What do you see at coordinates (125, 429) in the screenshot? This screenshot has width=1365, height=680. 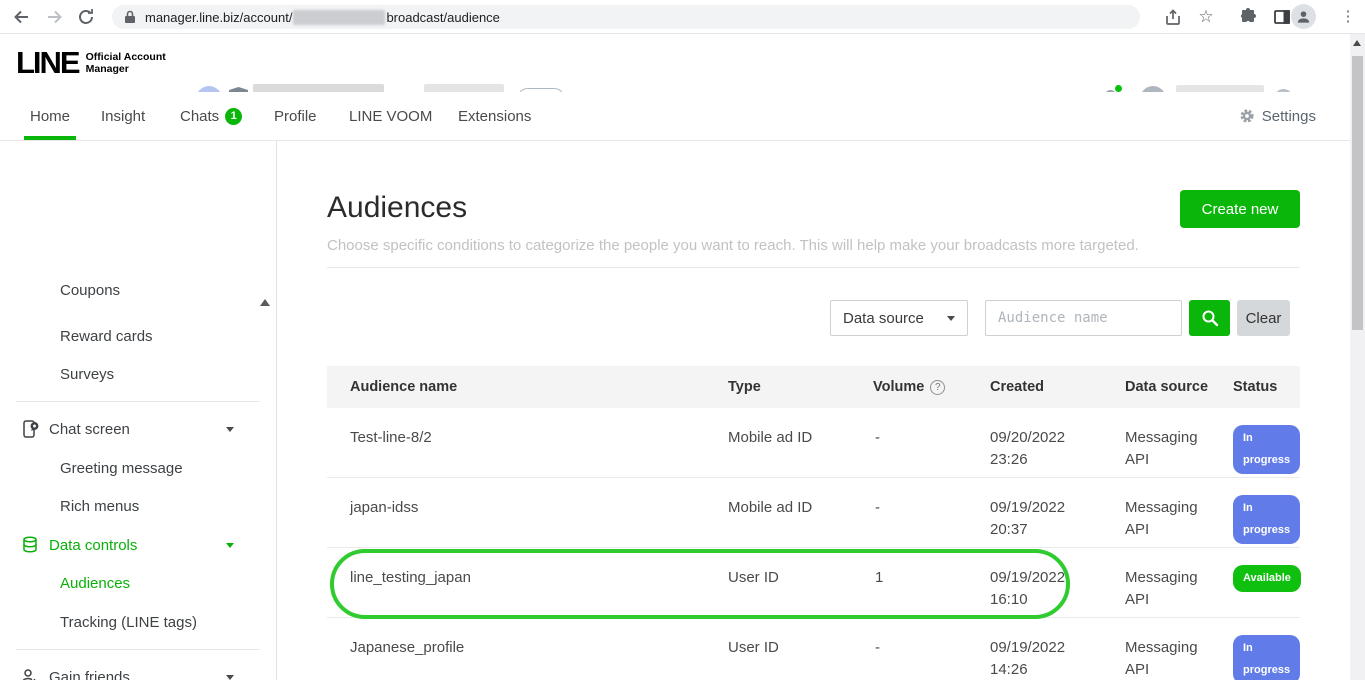 I see `sidebar-section-chat-screen: Chat screen` at bounding box center [125, 429].